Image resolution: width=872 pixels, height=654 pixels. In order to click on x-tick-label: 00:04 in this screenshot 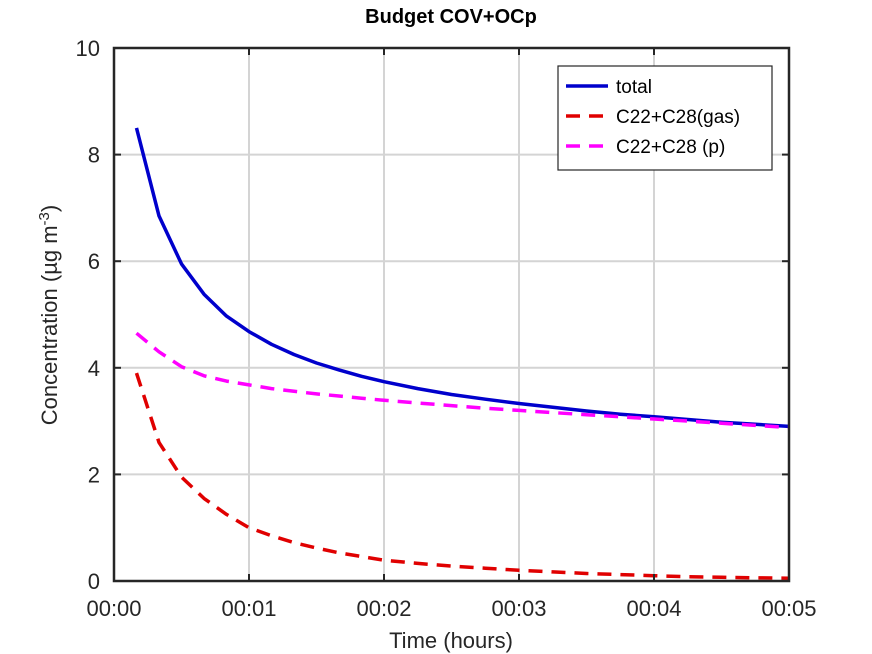, I will do `click(653, 608)`.